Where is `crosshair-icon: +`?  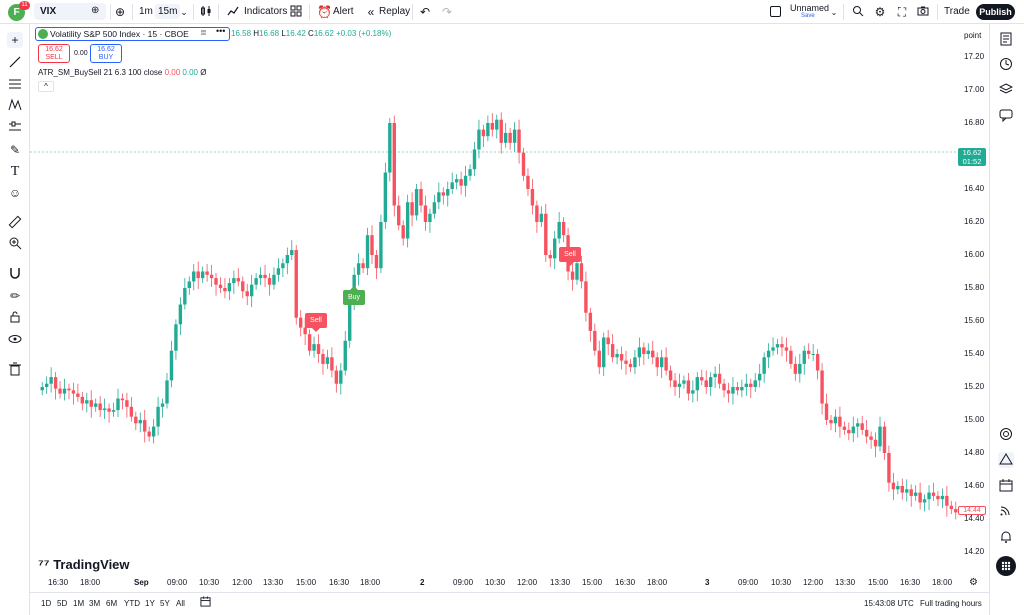
crosshair-icon: + is located at coordinates (15, 40).